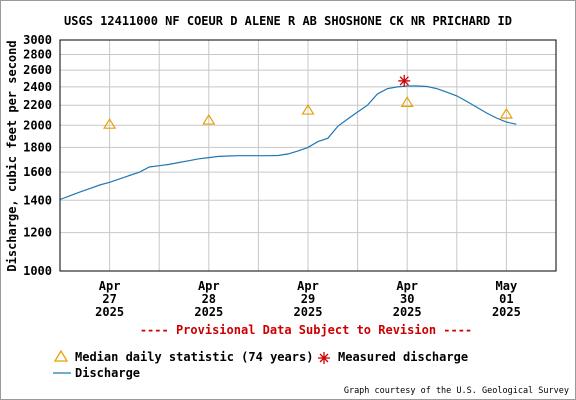 Image resolution: width=576 pixels, height=400 pixels. What do you see at coordinates (37, 87) in the screenshot?
I see `y-tick-label: 2400` at bounding box center [37, 87].